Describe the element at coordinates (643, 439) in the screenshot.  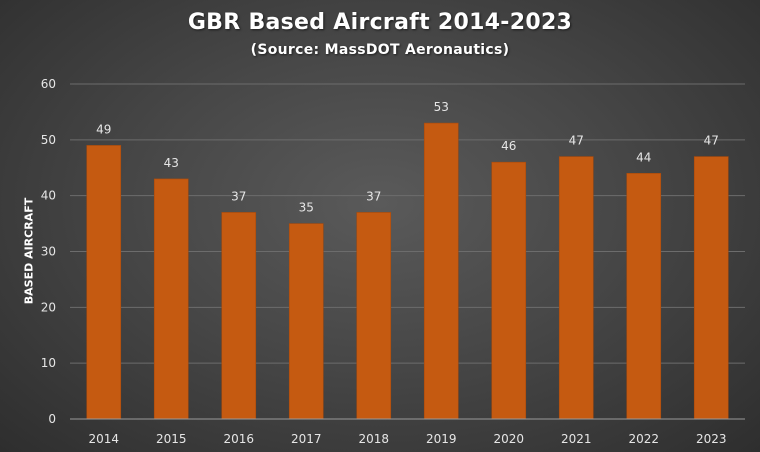
I see `x-tick-label-2022: 2022` at that location.